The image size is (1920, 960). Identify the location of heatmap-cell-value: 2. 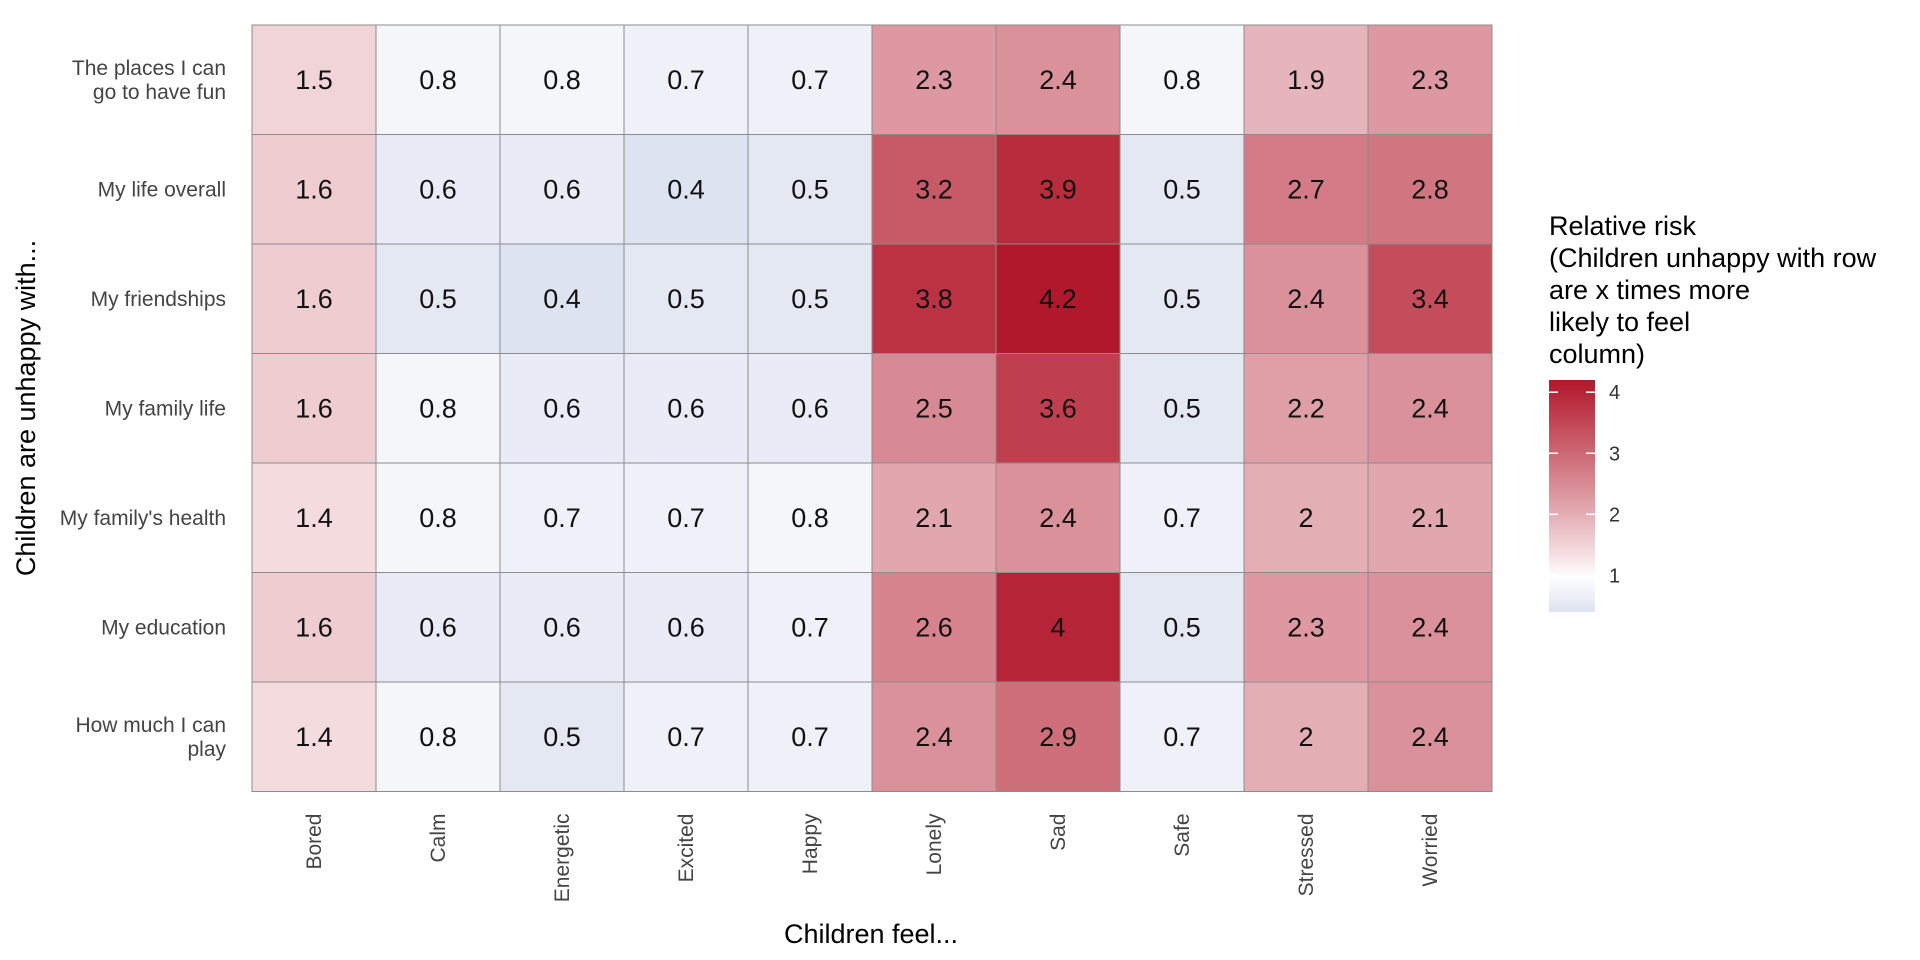
(1305, 518).